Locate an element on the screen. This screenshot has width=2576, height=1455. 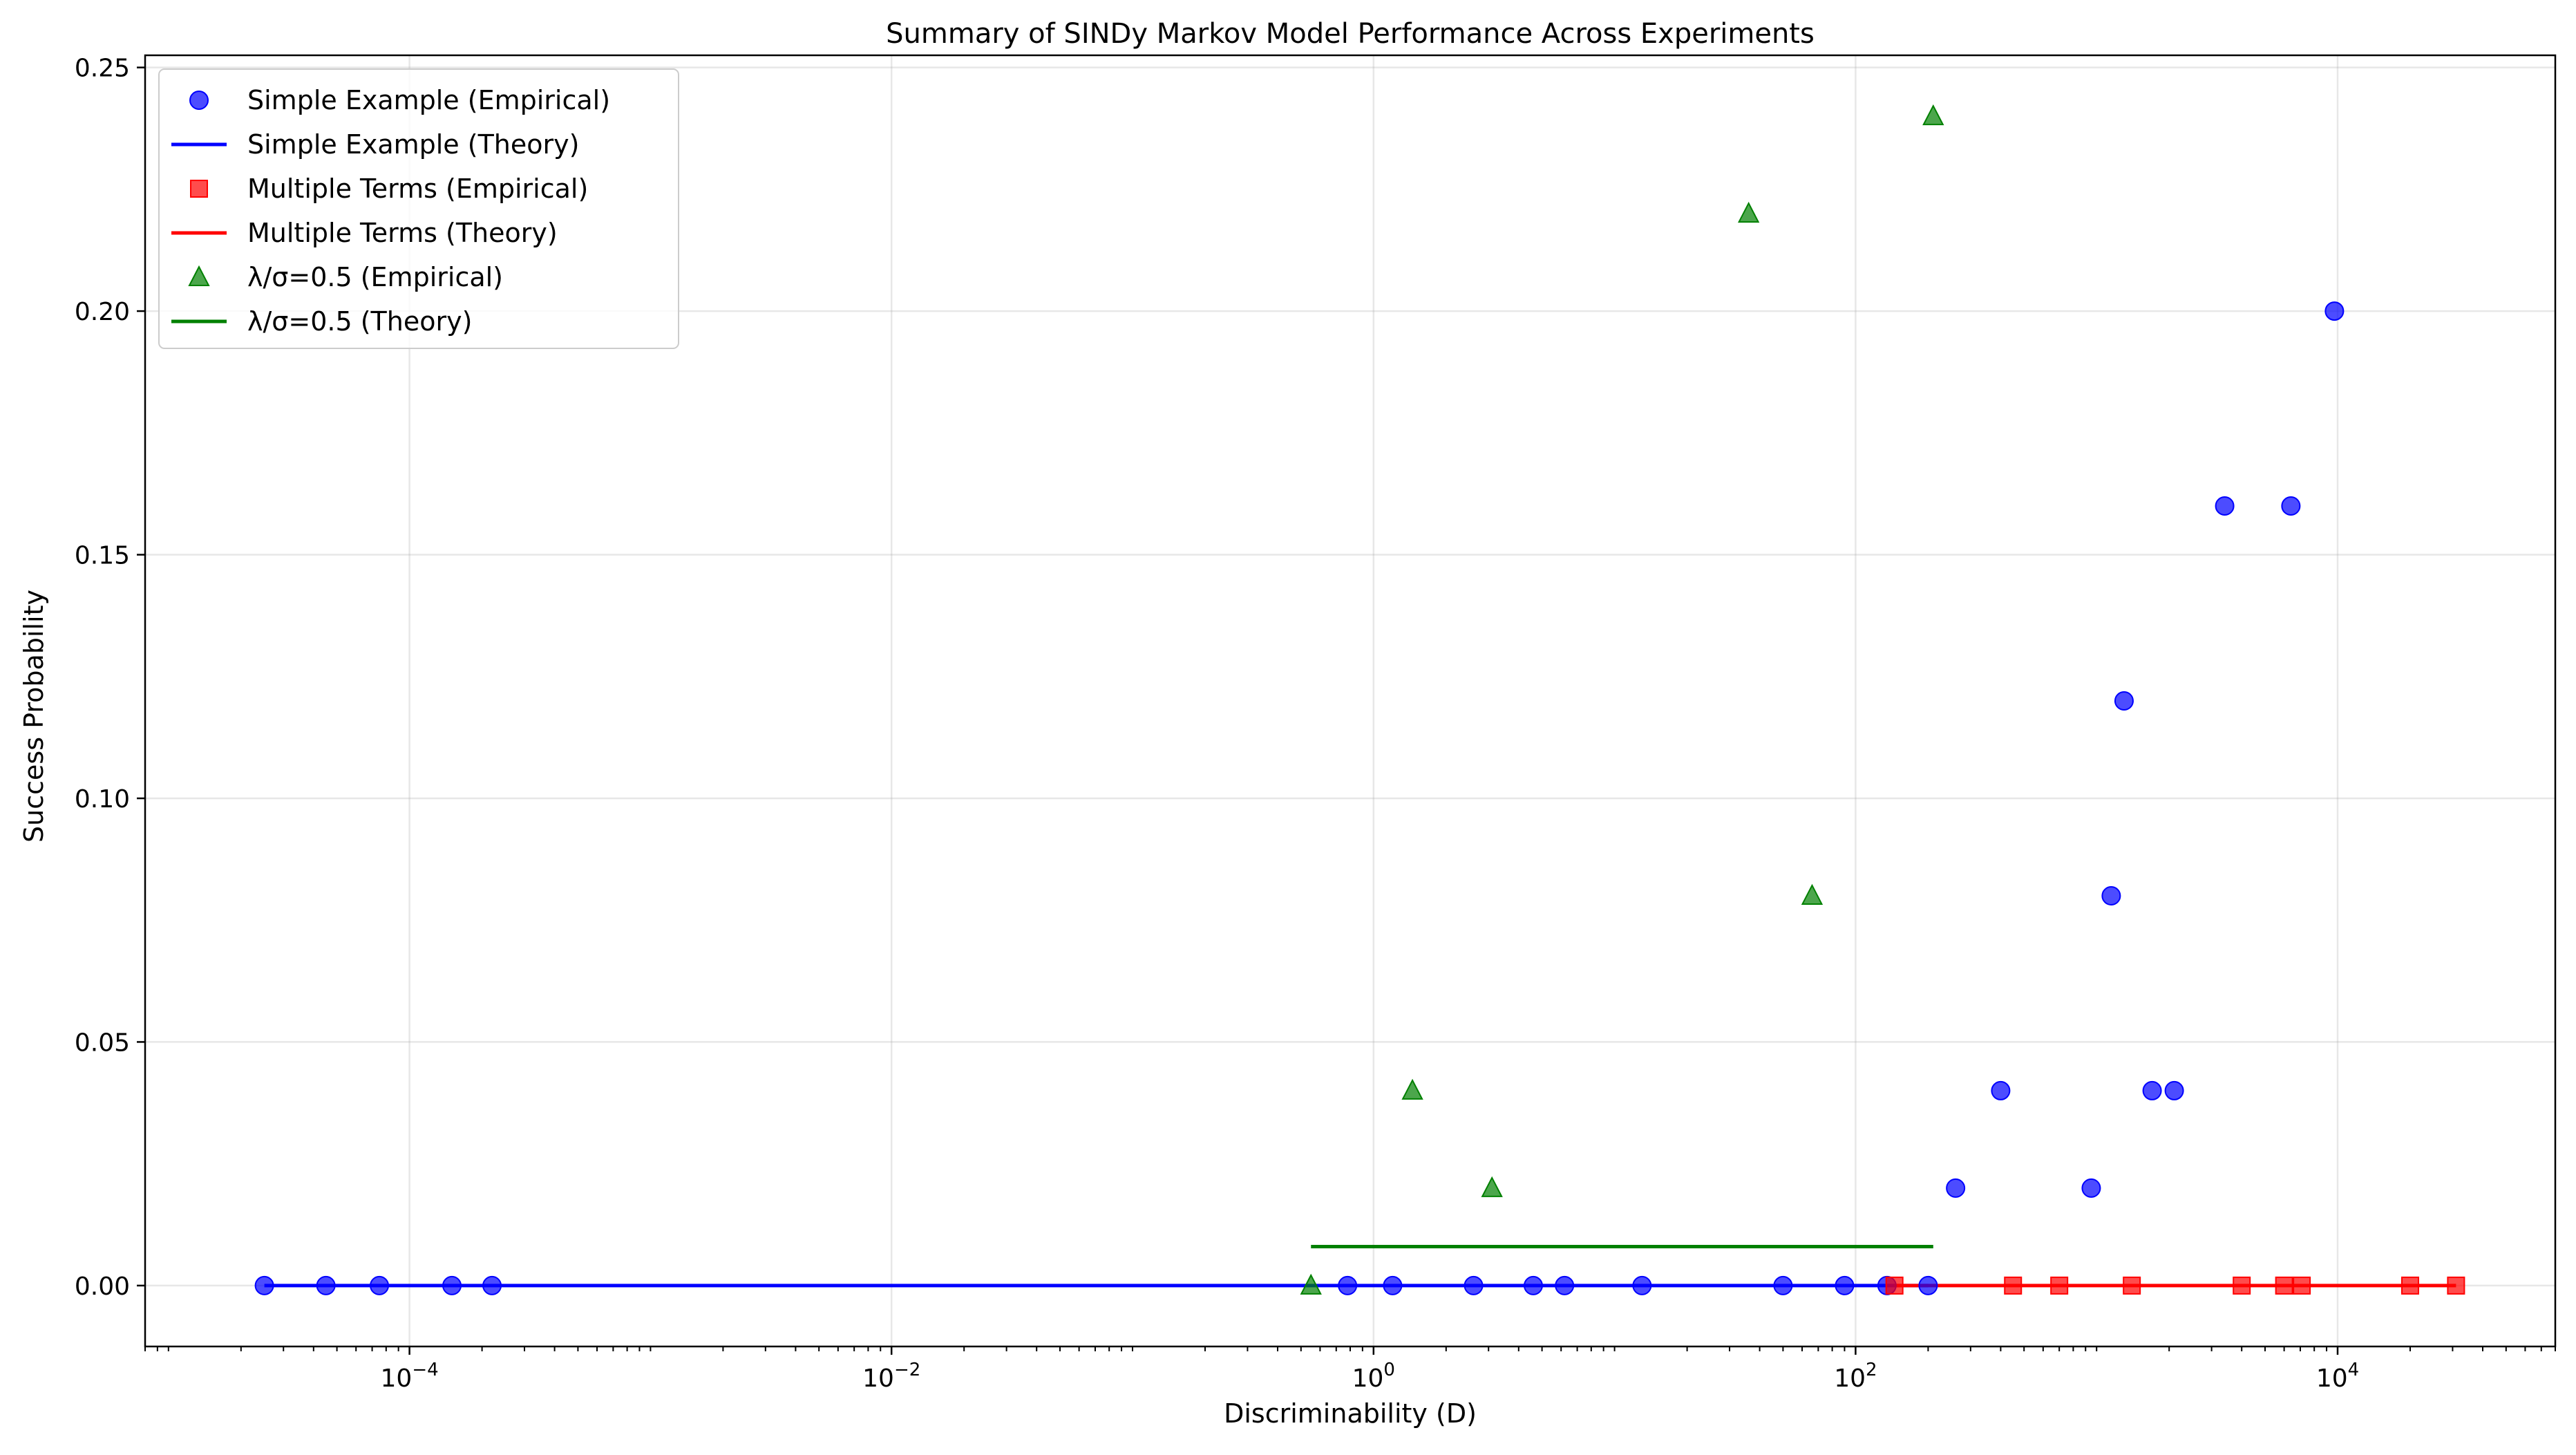
y-tick-label: 0.00 is located at coordinates (102, 1287).